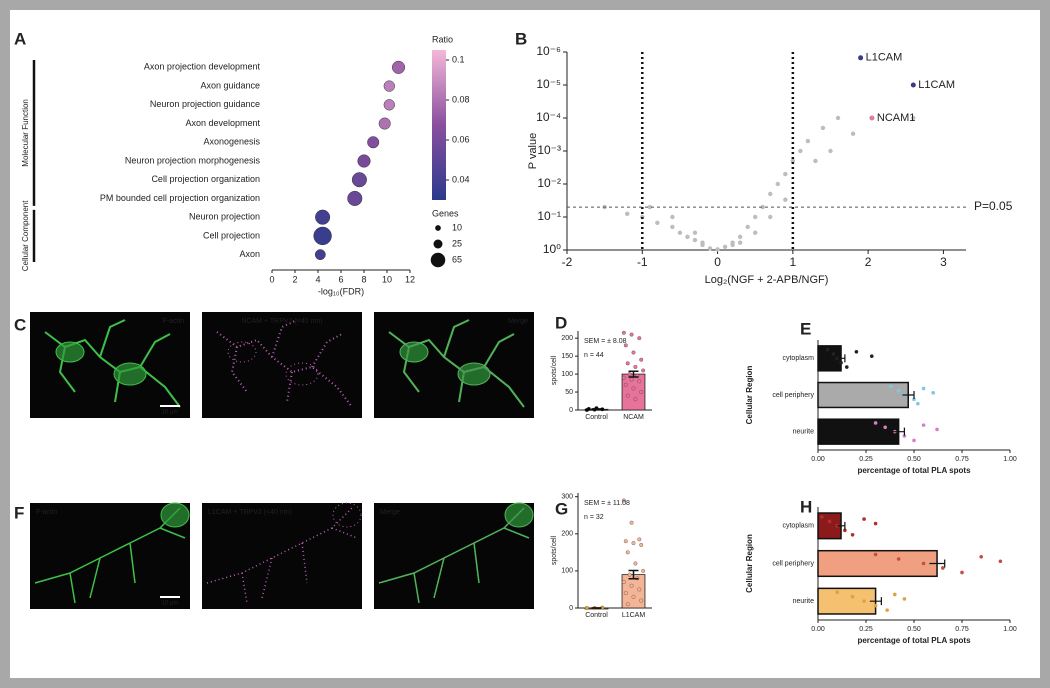 This screenshot has width=1050, height=688. Describe the element at coordinates (561, 322) in the screenshot. I see `panel-letter: D` at that location.